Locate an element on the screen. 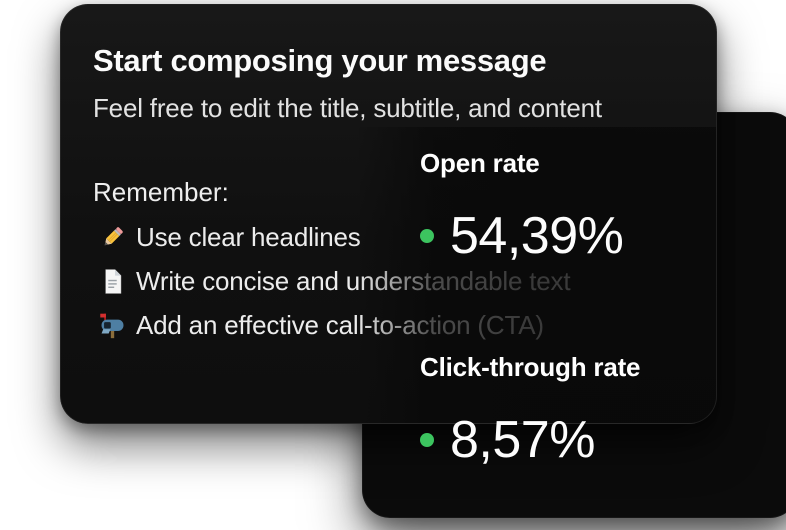 The width and height of the screenshot is (786, 530). page-icon is located at coordinates (113, 281).